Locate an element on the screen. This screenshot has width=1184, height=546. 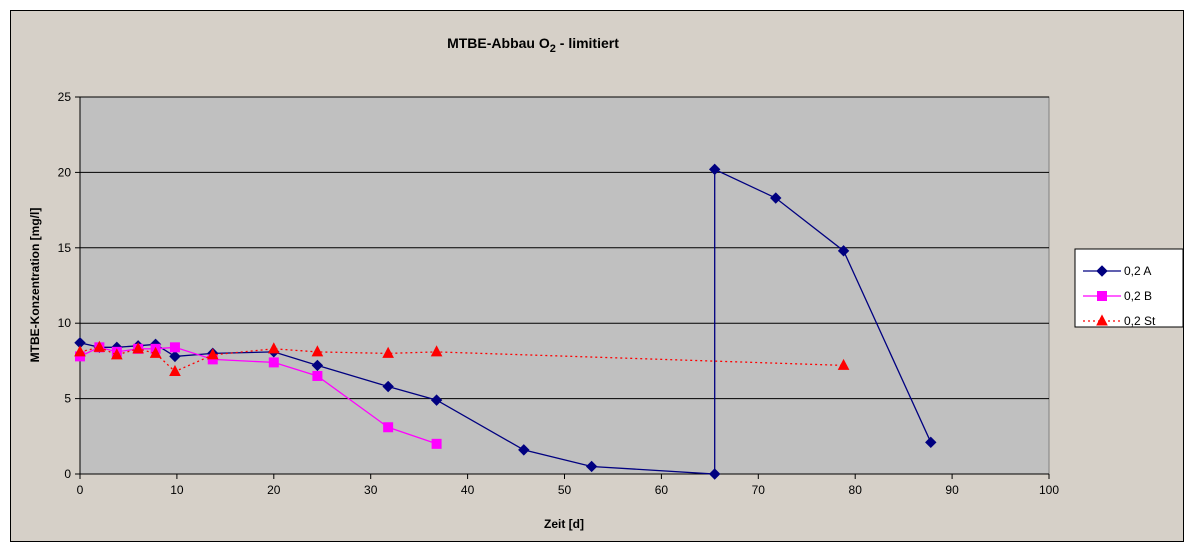
x-tick-label: 70 is located at coordinates (759, 490).